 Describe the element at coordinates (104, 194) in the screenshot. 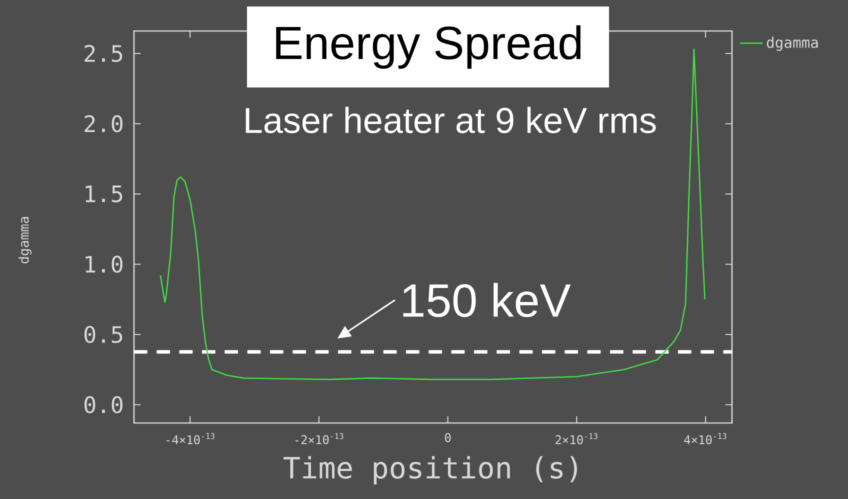

I see `y-tick-label: 1.5` at that location.